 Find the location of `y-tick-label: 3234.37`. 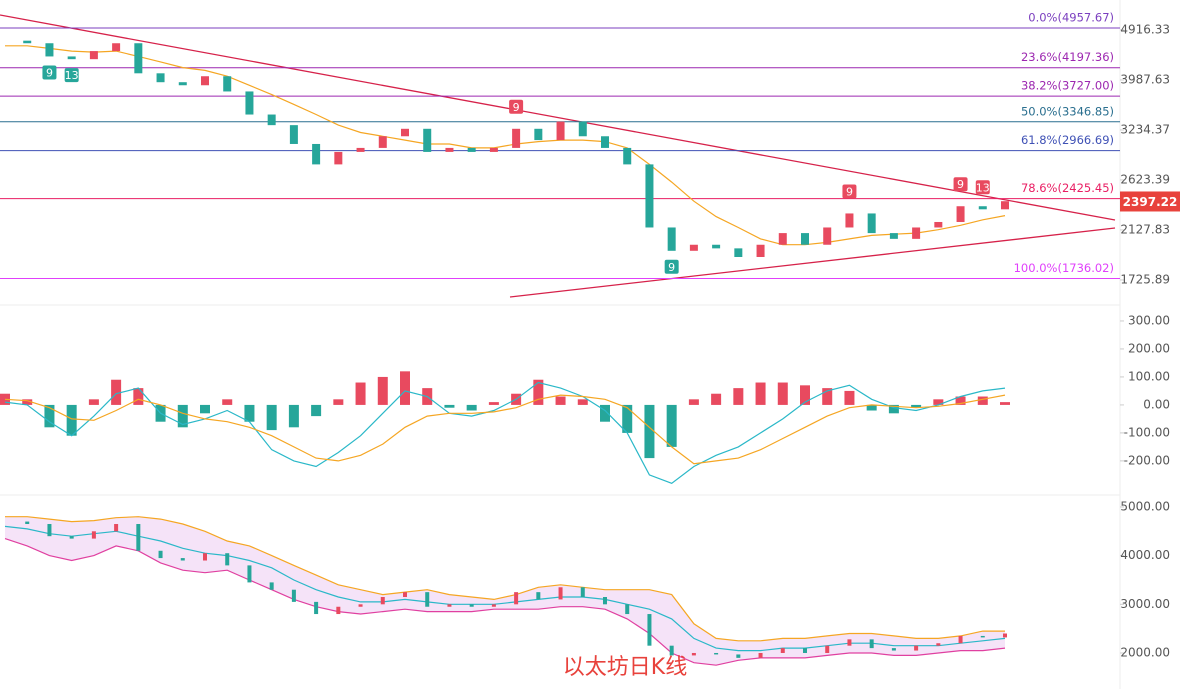

y-tick-label: 3234.37 is located at coordinates (1145, 129).